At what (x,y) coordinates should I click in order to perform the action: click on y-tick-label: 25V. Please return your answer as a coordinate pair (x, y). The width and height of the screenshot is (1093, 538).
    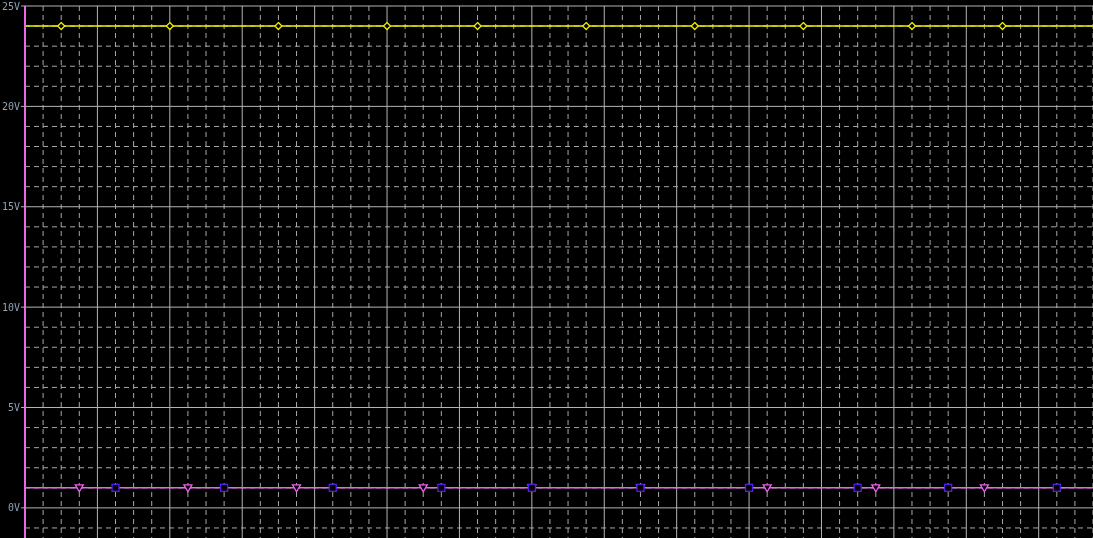
    Looking at the image, I should click on (10, 6).